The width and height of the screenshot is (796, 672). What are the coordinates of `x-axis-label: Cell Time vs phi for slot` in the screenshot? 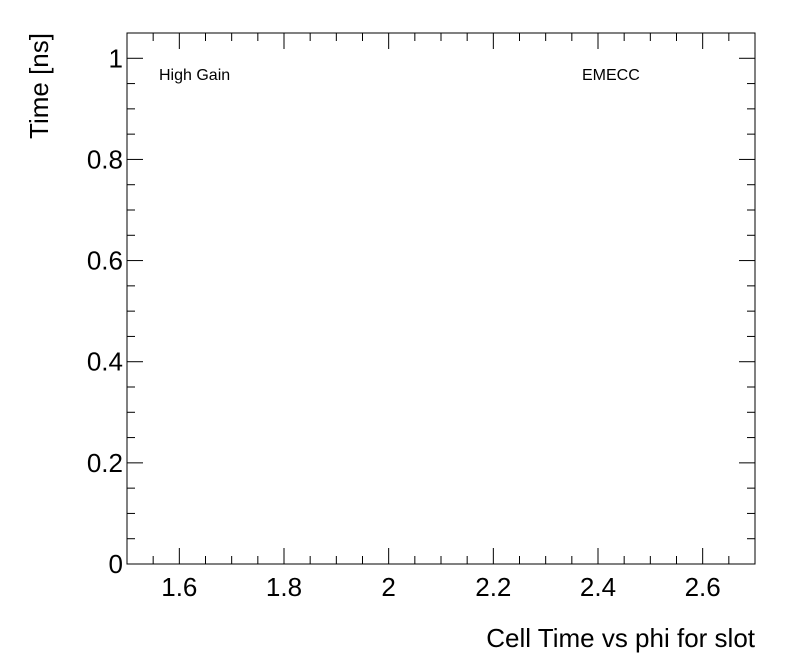 It's located at (621, 638).